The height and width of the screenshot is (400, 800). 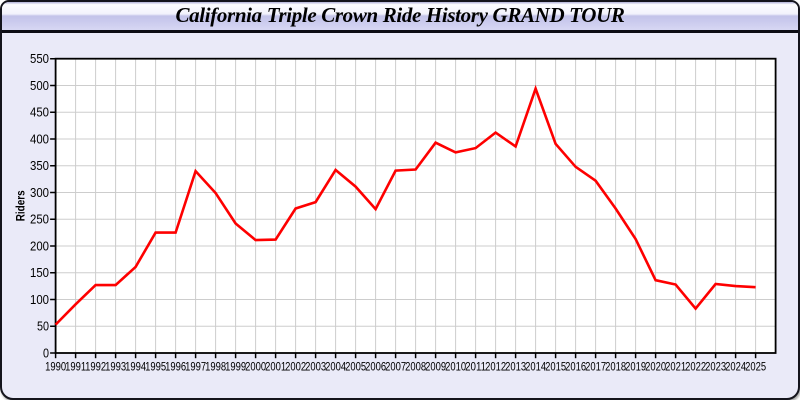 What do you see at coordinates (655, 367) in the screenshot?
I see `svg-text: 2020` at bounding box center [655, 367].